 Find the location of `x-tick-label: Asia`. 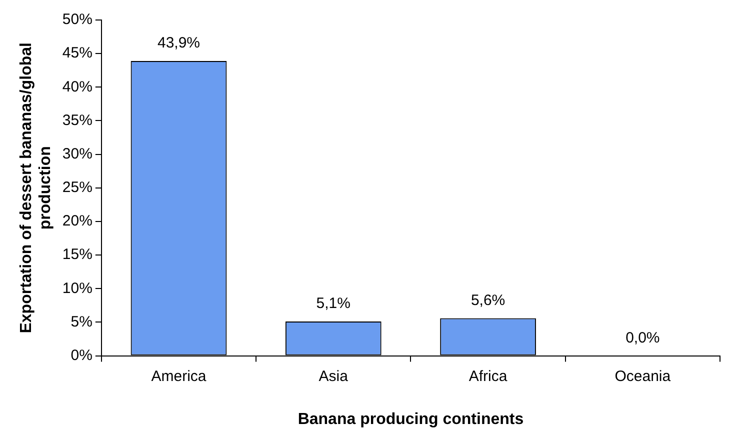

x-tick-label: Asia is located at coordinates (333, 376).